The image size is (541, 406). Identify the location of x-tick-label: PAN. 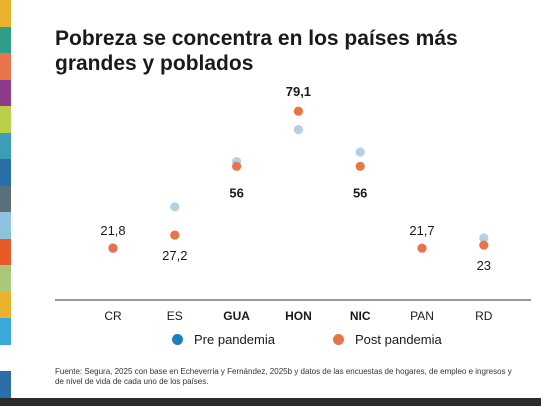
(422, 316).